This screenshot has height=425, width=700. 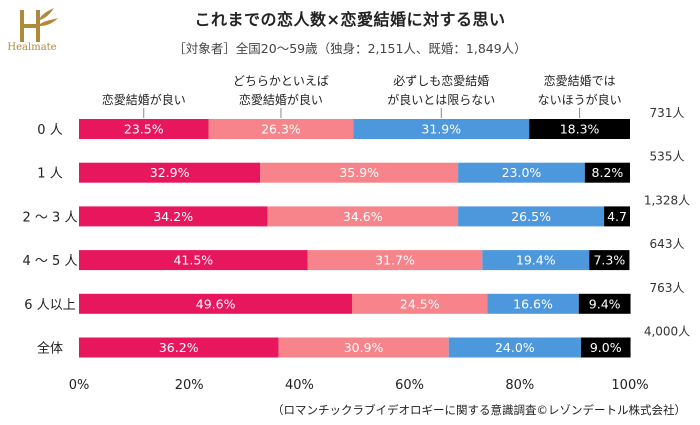 I want to click on category-label: 1 人, so click(x=49, y=174).